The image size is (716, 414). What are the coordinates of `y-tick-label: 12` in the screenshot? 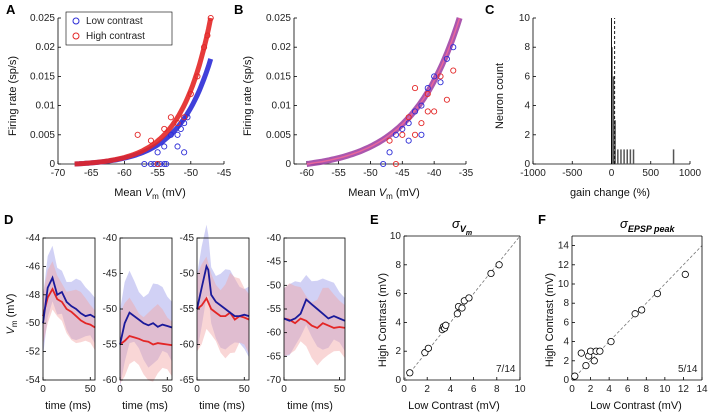 It's located at (564, 265).